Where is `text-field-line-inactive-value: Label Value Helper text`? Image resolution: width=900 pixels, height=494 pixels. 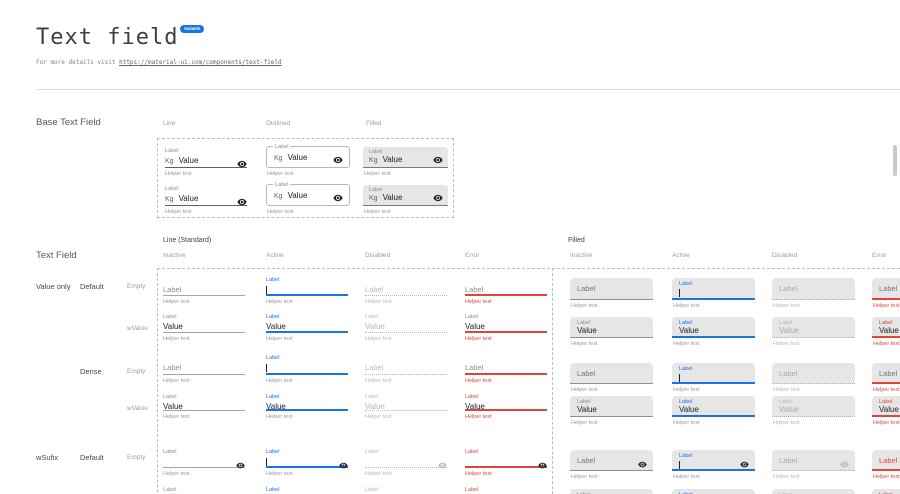 text-field-line-inactive-value: Label Value Helper text is located at coordinates (204, 327).